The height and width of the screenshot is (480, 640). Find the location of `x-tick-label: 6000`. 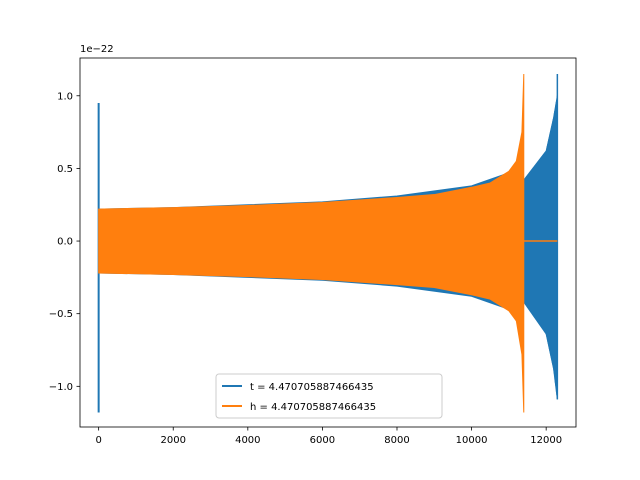

x-tick-label: 6000 is located at coordinates (322, 440).